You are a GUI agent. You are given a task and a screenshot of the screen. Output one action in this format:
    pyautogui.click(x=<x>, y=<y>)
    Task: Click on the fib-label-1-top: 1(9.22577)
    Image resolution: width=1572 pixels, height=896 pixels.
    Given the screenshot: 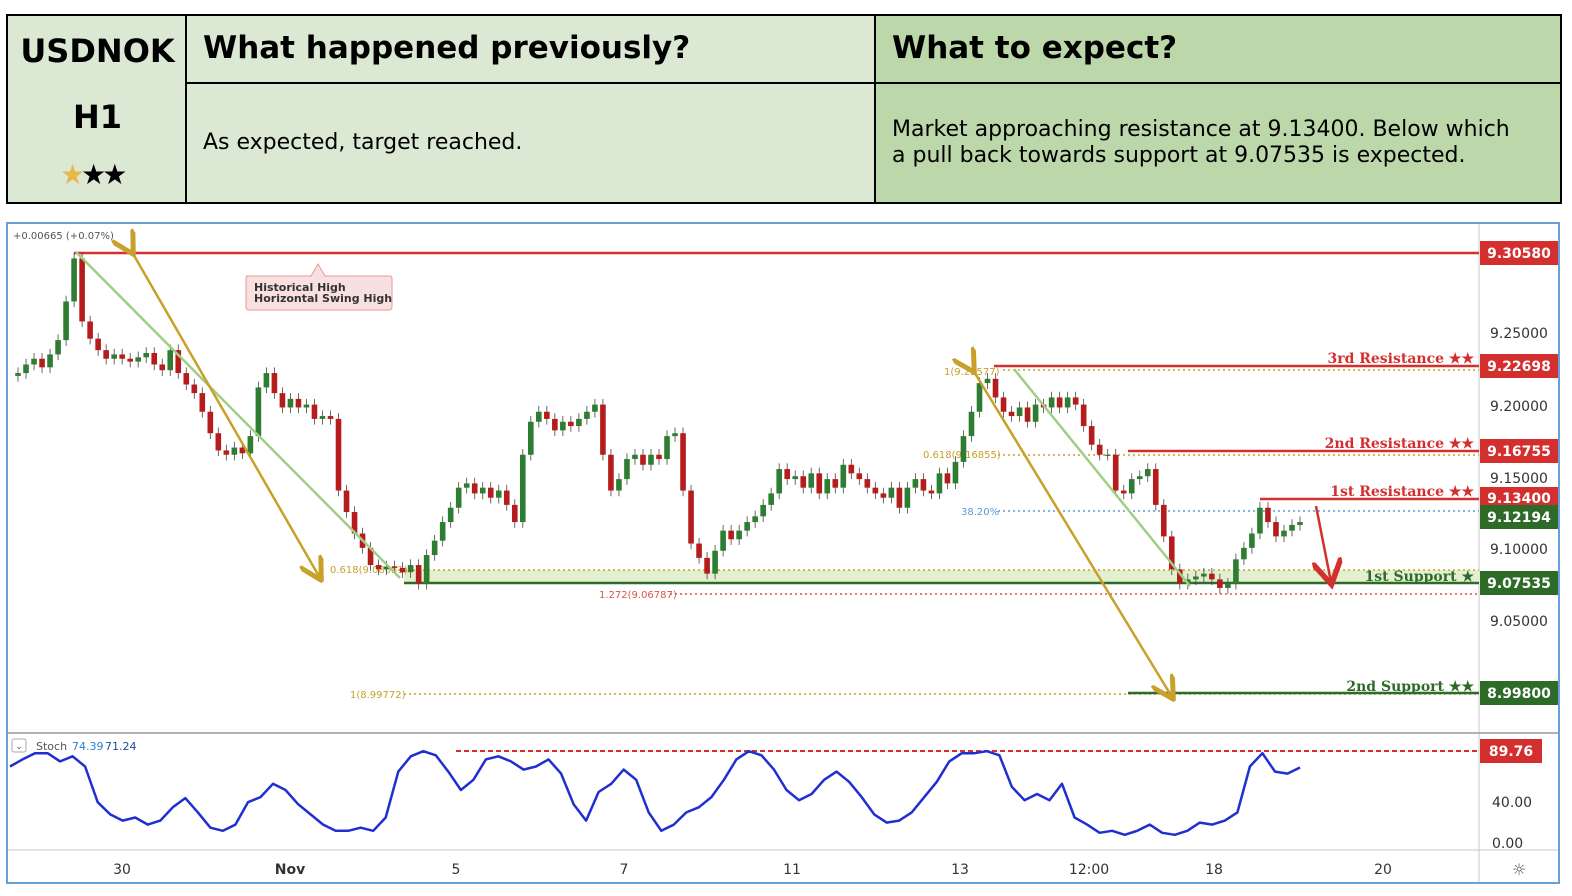 What is the action you would take?
    pyautogui.click(x=972, y=372)
    